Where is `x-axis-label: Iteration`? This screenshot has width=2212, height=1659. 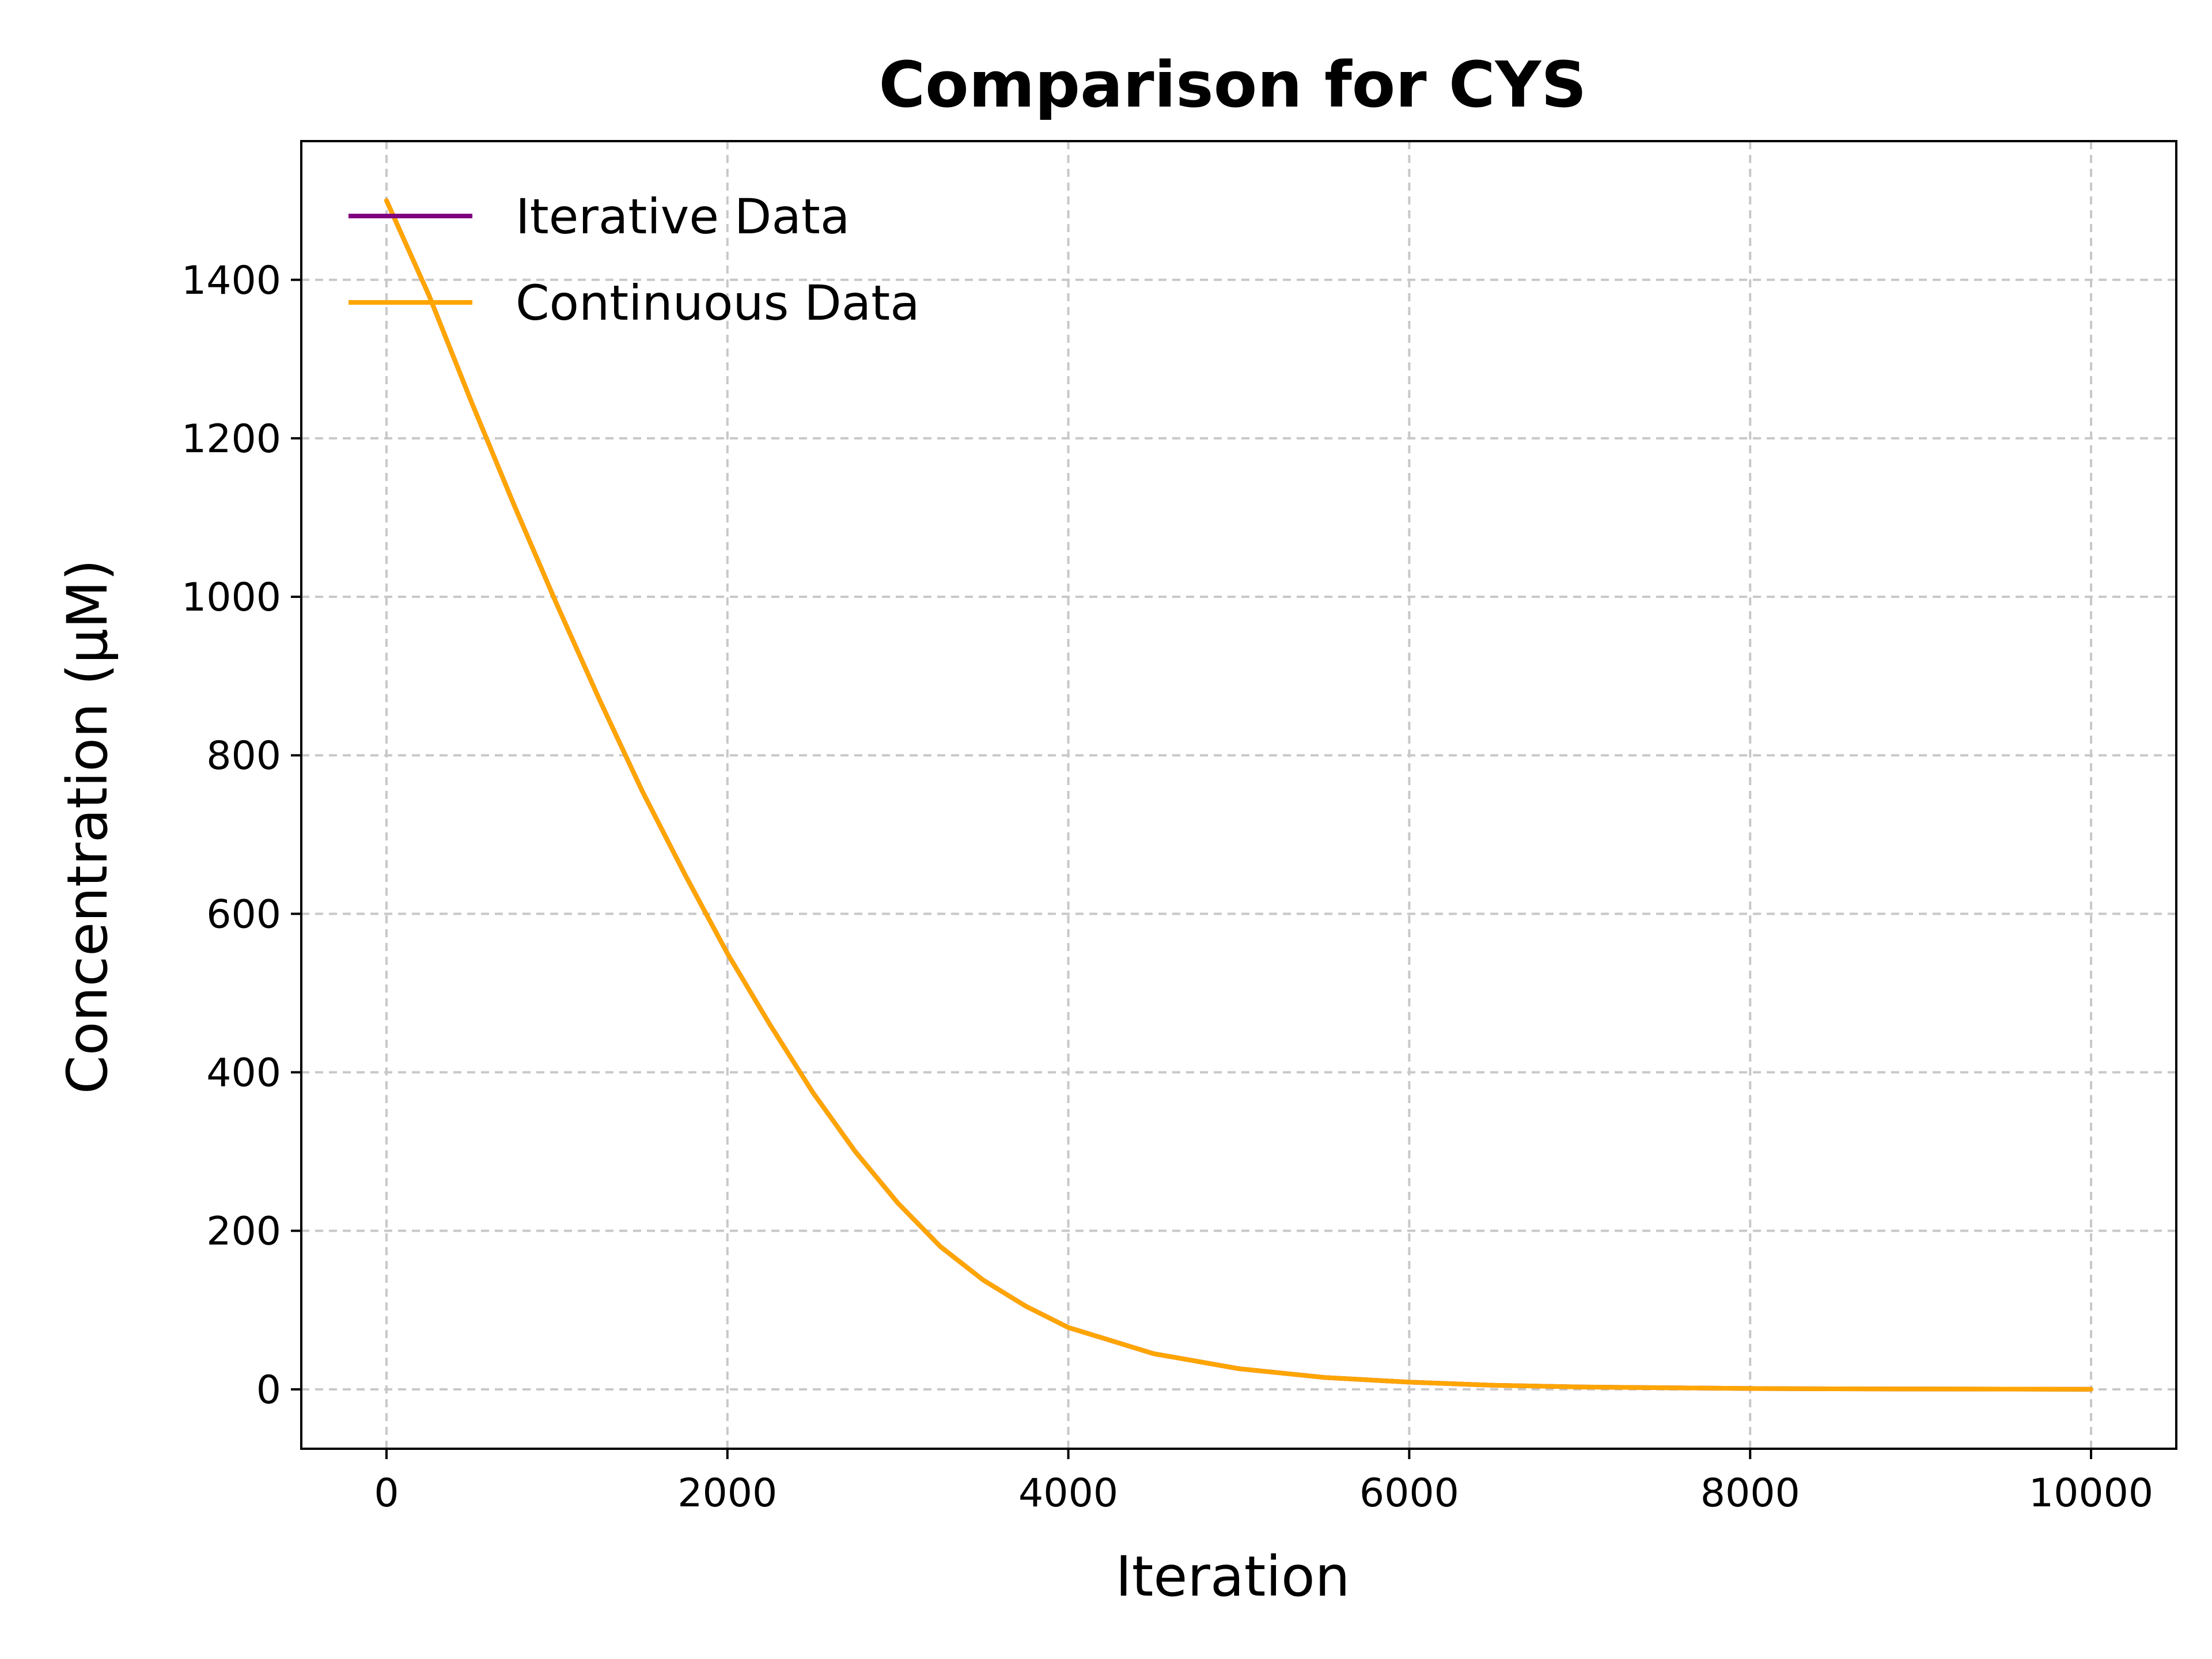
x-axis-label: Iteration is located at coordinates (1232, 1576).